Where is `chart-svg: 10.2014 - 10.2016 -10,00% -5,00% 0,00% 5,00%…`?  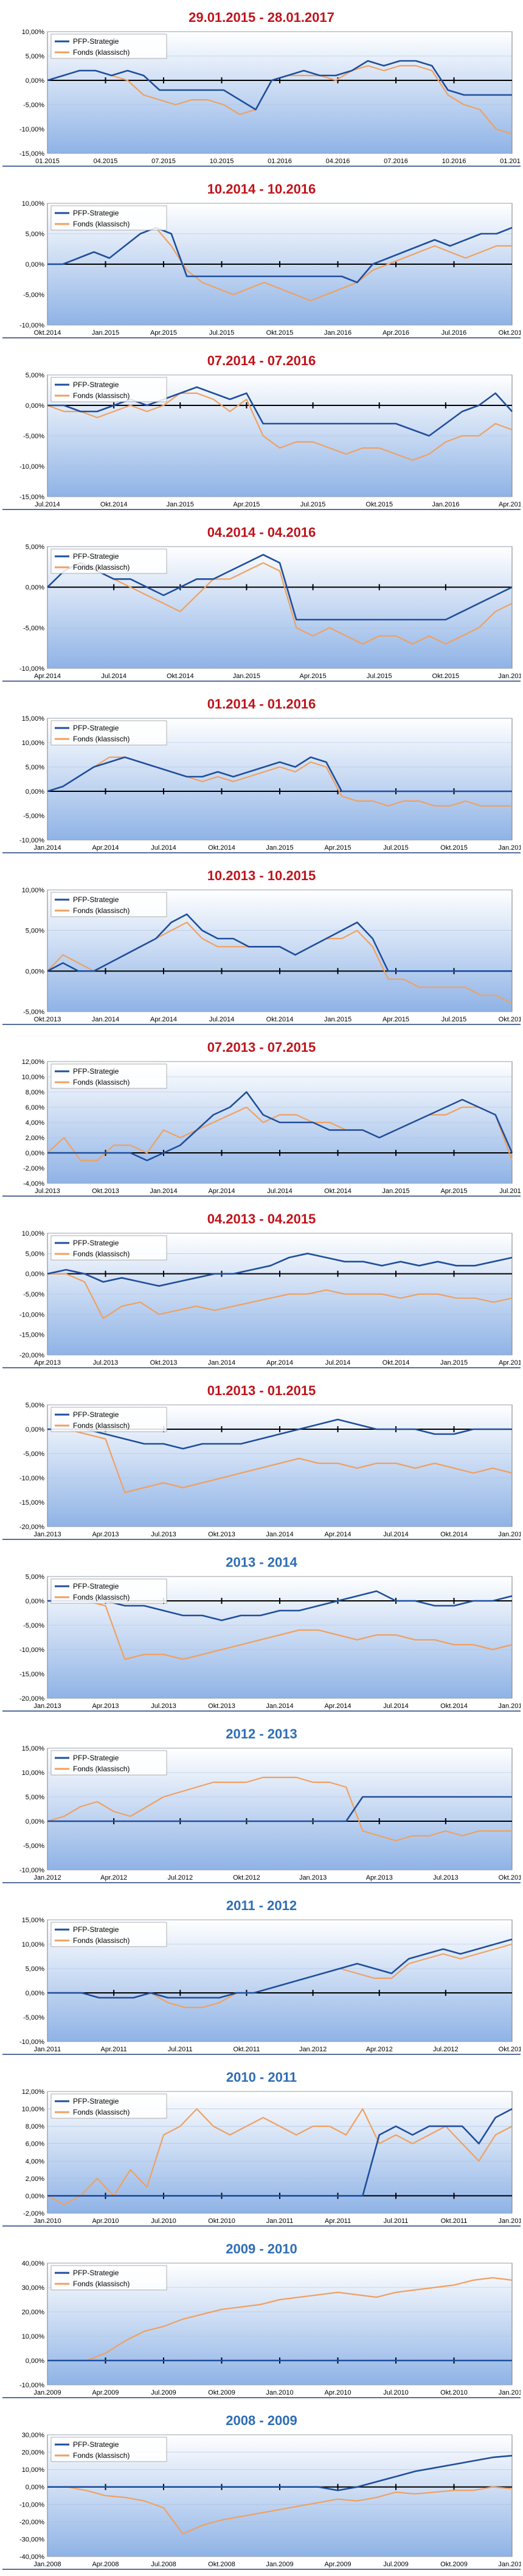 chart-svg: 10.2014 - 10.2016 -10,00% -5,00% 0,00% 5,00%… is located at coordinates (261, 259).